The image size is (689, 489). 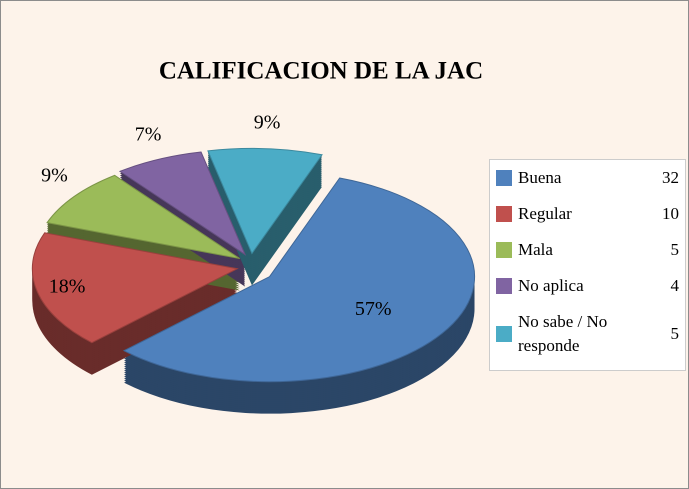 What do you see at coordinates (540, 177) in the screenshot?
I see `legend-label: Buena` at bounding box center [540, 177].